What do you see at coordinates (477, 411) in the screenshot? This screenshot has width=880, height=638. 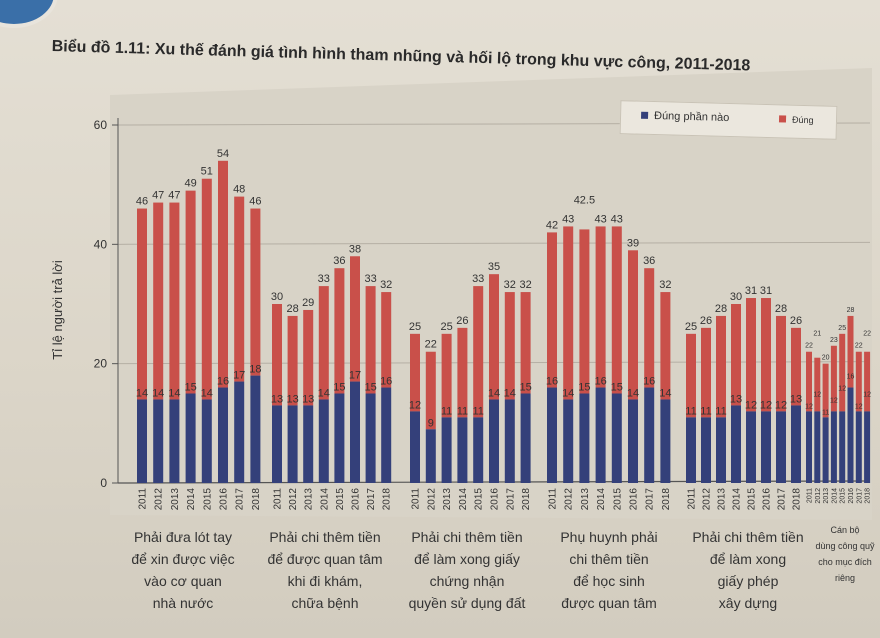 I see `partial-value-label: 11` at bounding box center [477, 411].